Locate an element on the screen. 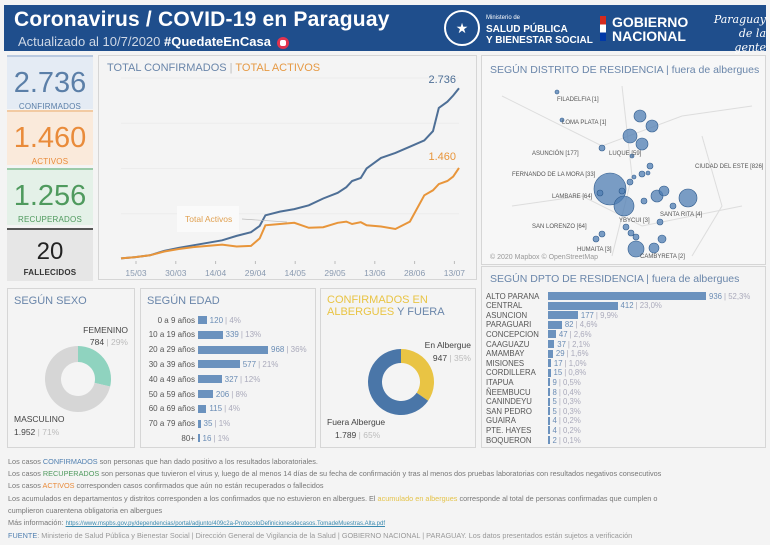  bar-row: PARAGUARI 82 | 4,6% is located at coordinates (541, 325).